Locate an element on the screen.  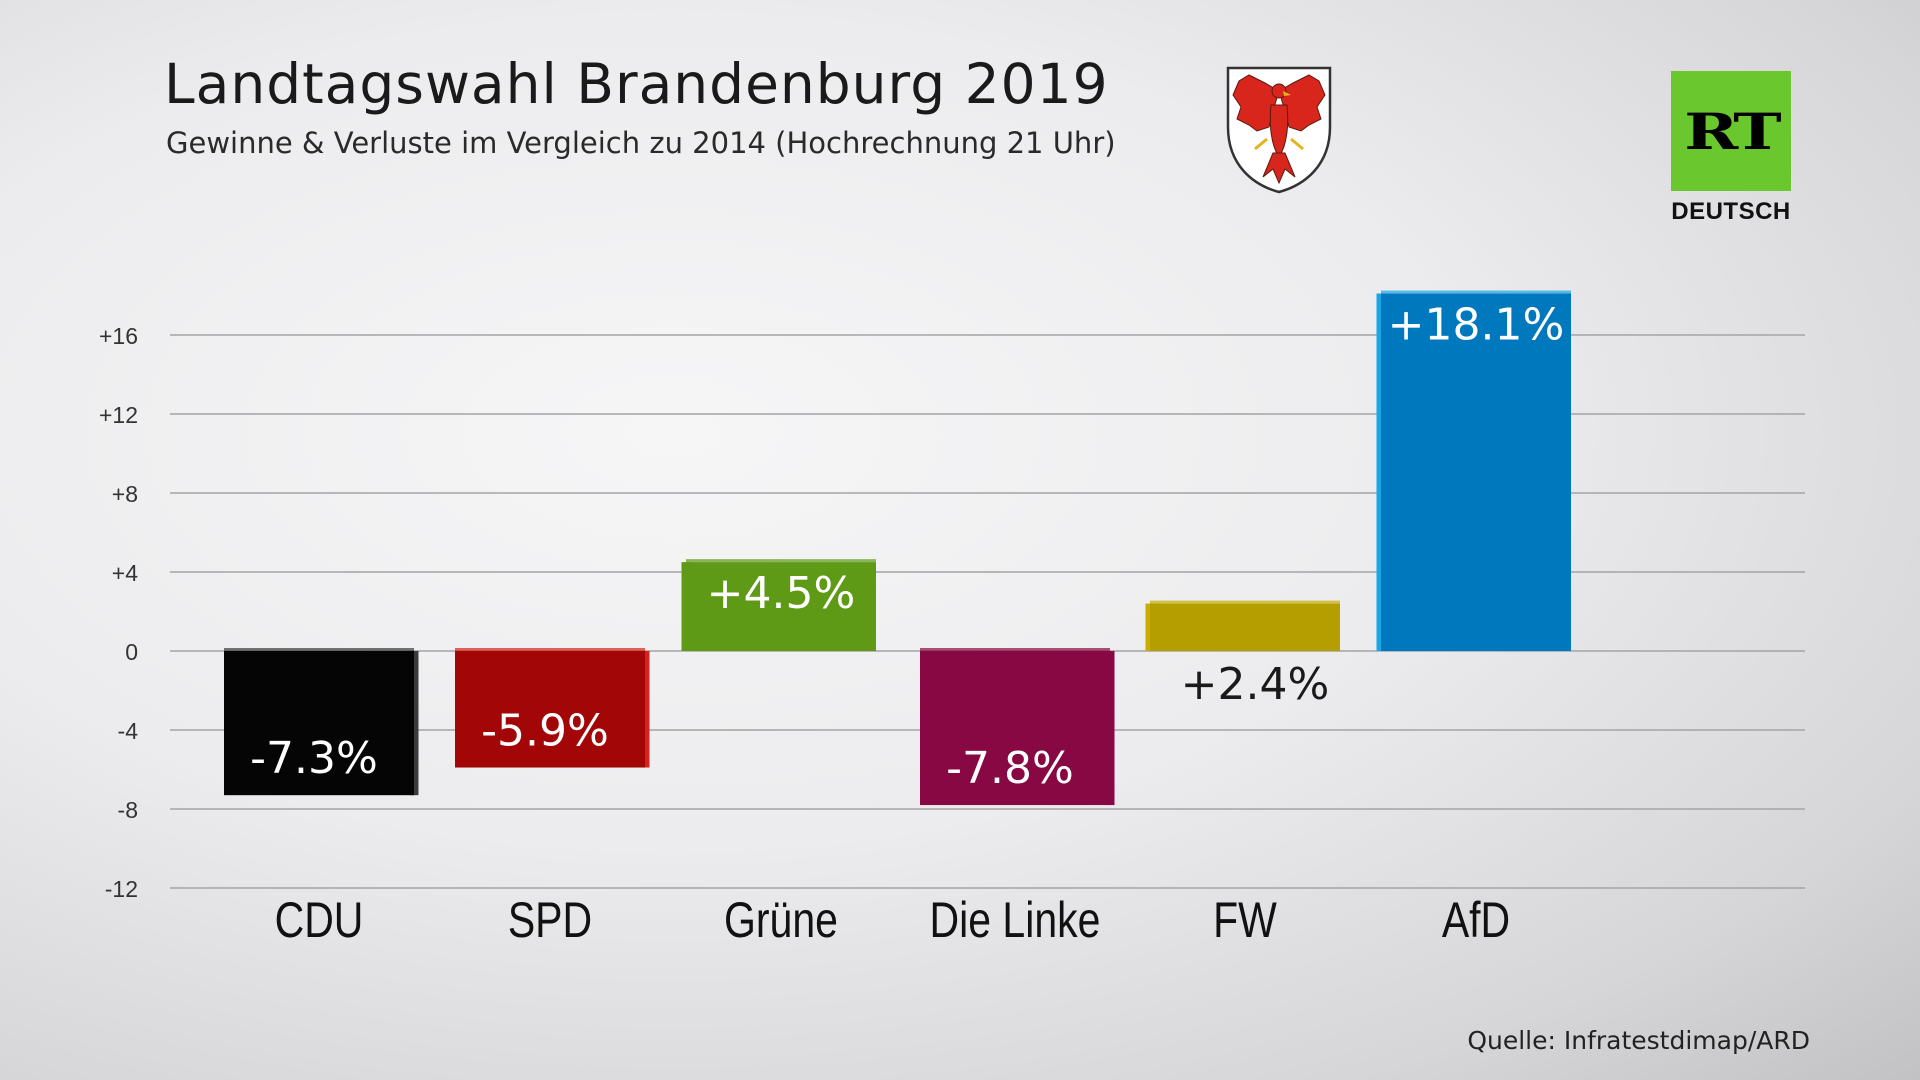
y-tick-label: 0 is located at coordinates (131, 652).